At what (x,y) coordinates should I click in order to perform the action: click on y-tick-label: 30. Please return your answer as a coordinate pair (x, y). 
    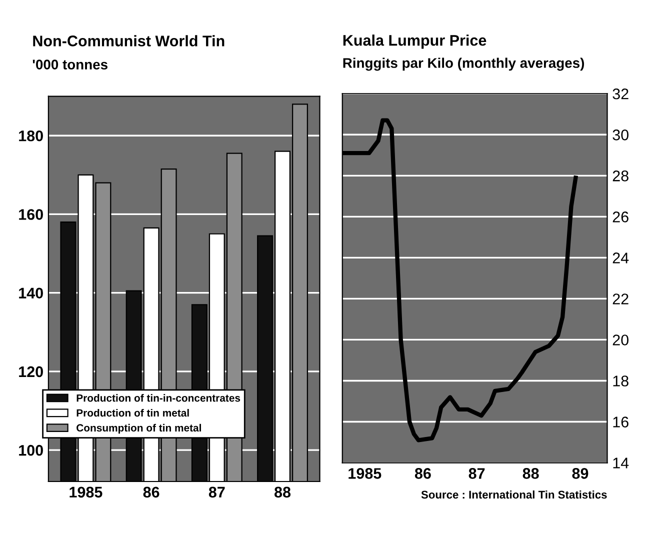
    Looking at the image, I should click on (620, 135).